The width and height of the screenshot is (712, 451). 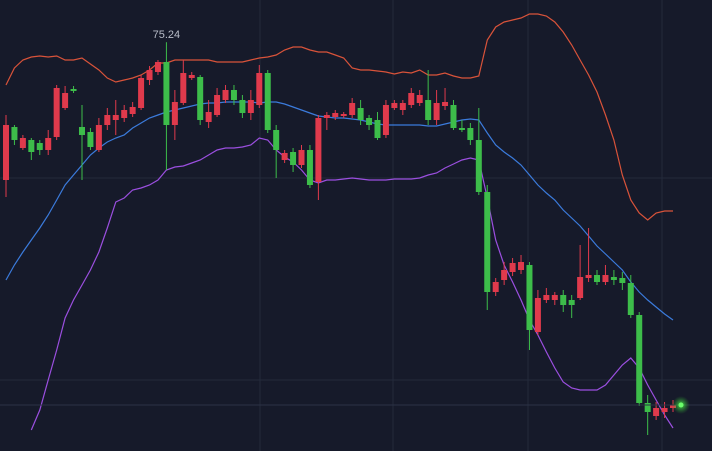 What do you see at coordinates (167, 35) in the screenshot?
I see `high-label: 75.24` at bounding box center [167, 35].